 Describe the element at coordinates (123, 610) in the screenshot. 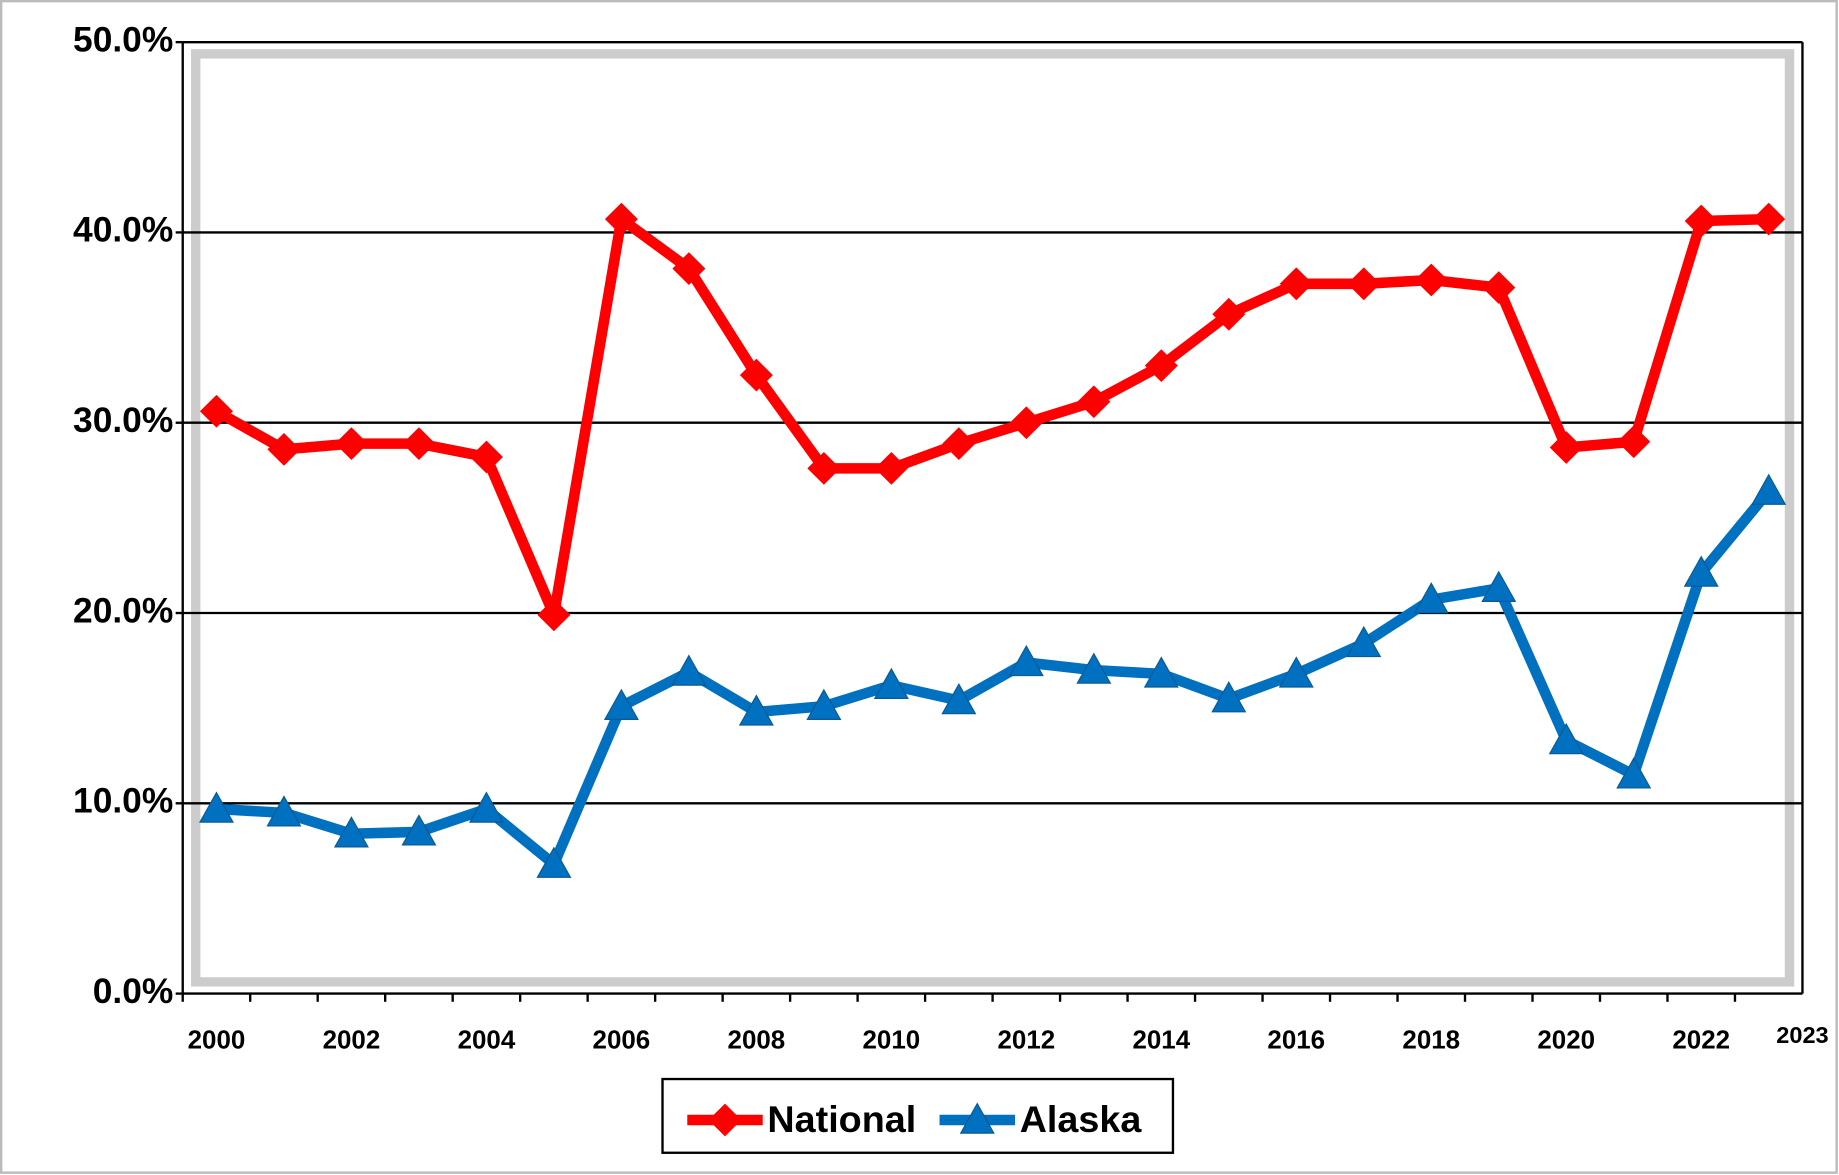

I see `y-tick-label: 20.0%` at that location.